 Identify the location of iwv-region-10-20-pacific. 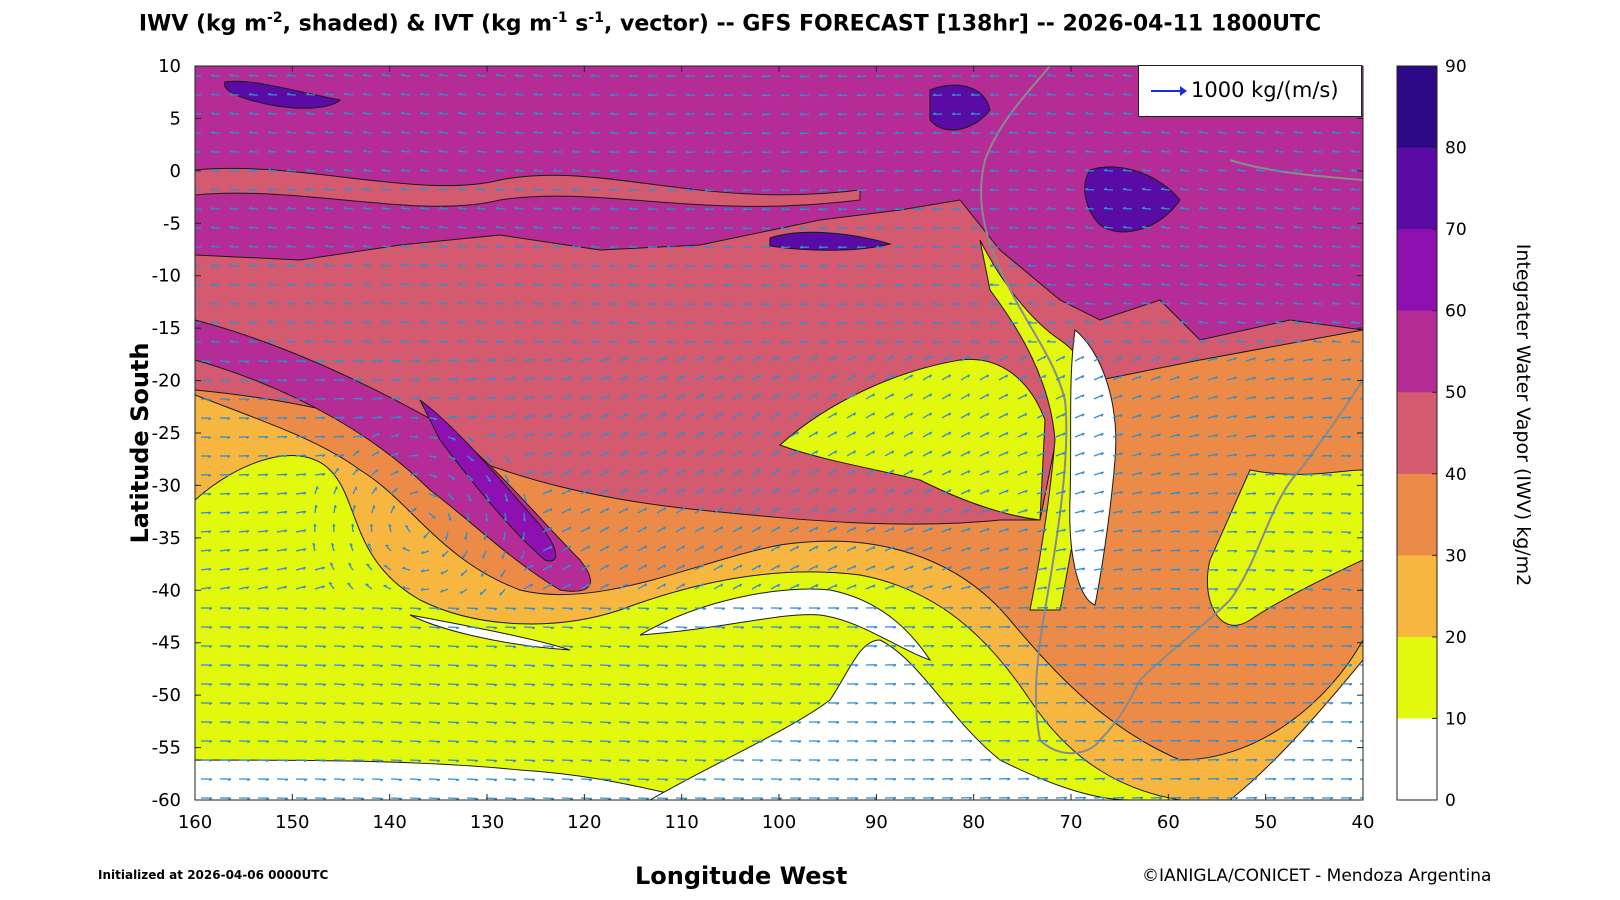
(912, 439).